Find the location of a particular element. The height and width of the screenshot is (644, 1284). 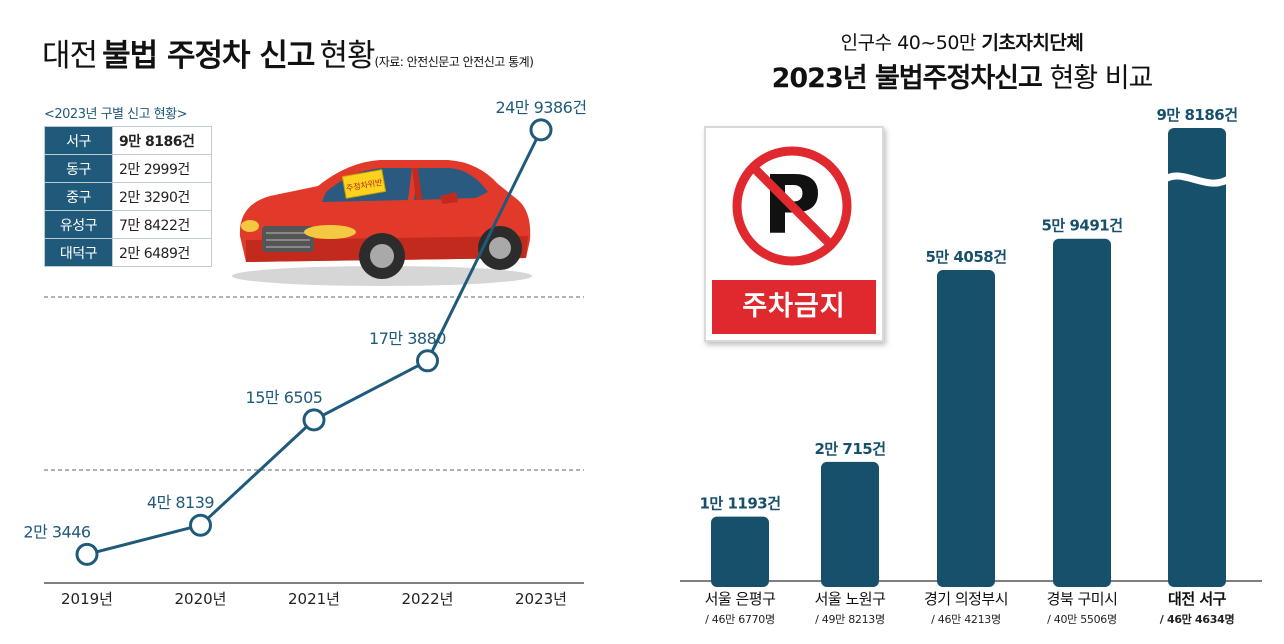

no-parking-sign: P 주차금지 is located at coordinates (794, 234).